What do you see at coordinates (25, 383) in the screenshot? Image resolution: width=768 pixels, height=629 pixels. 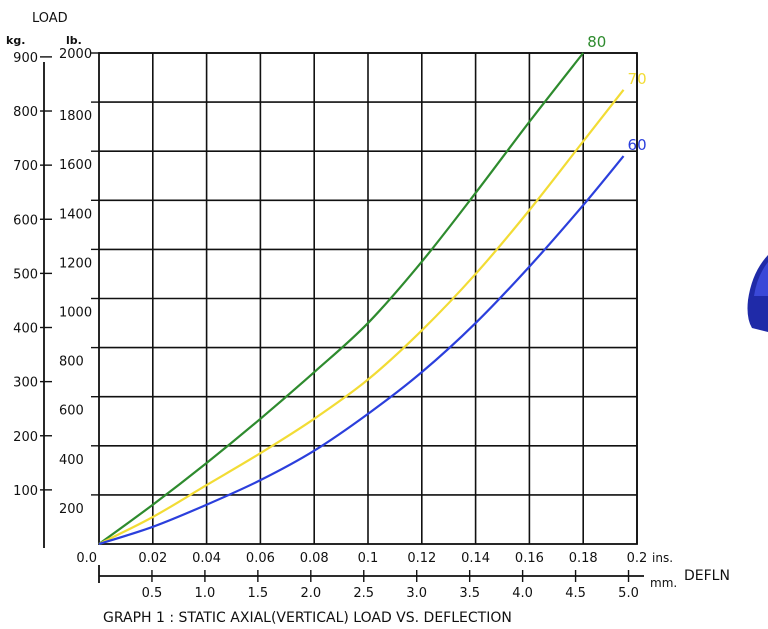 I see `tick-label-kg: 300` at bounding box center [25, 383].